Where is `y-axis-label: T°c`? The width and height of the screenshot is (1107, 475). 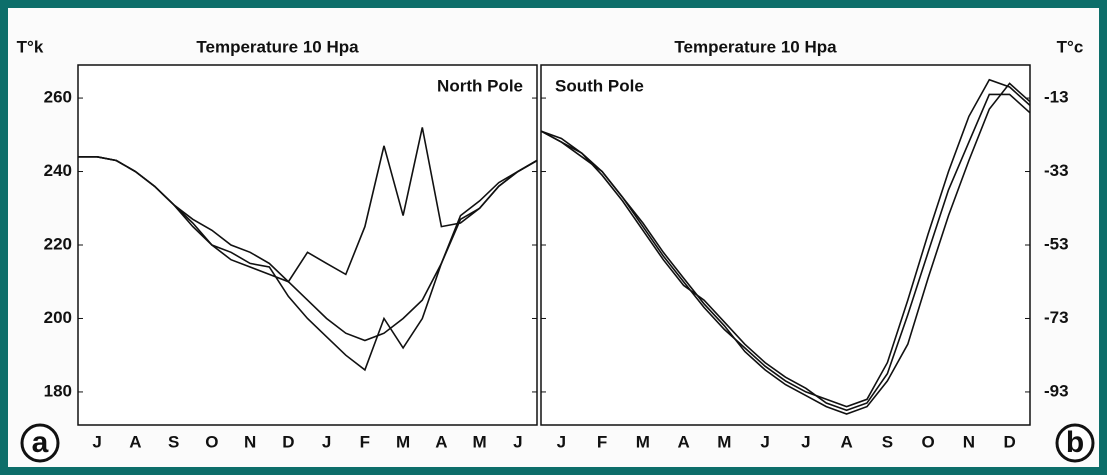 y-axis-label: T°c is located at coordinates (1070, 46).